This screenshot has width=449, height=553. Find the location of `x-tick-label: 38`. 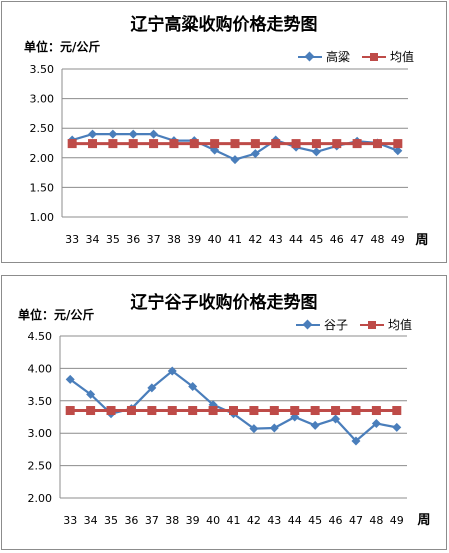

x-tick-label: 38 is located at coordinates (172, 520).